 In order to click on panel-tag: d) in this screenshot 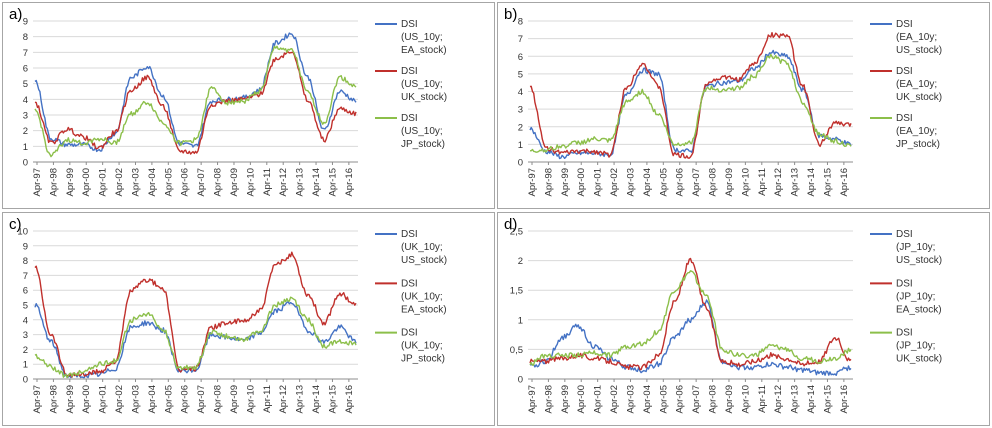, I will do `click(510, 224)`.